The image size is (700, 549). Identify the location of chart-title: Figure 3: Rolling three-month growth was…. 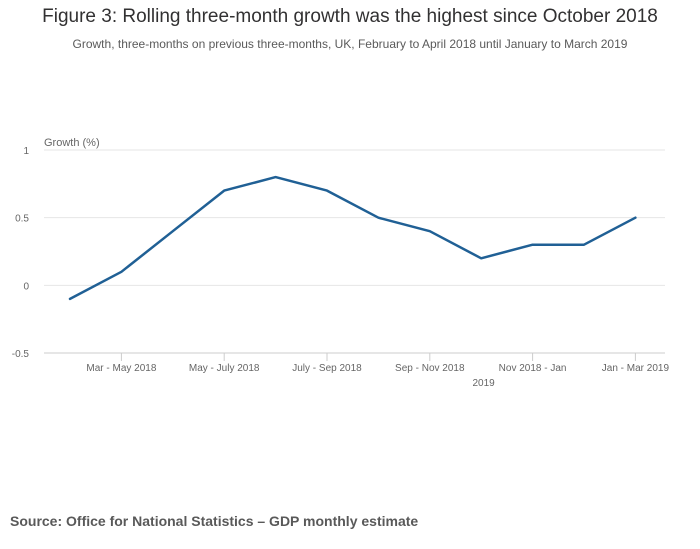
(350, 16).